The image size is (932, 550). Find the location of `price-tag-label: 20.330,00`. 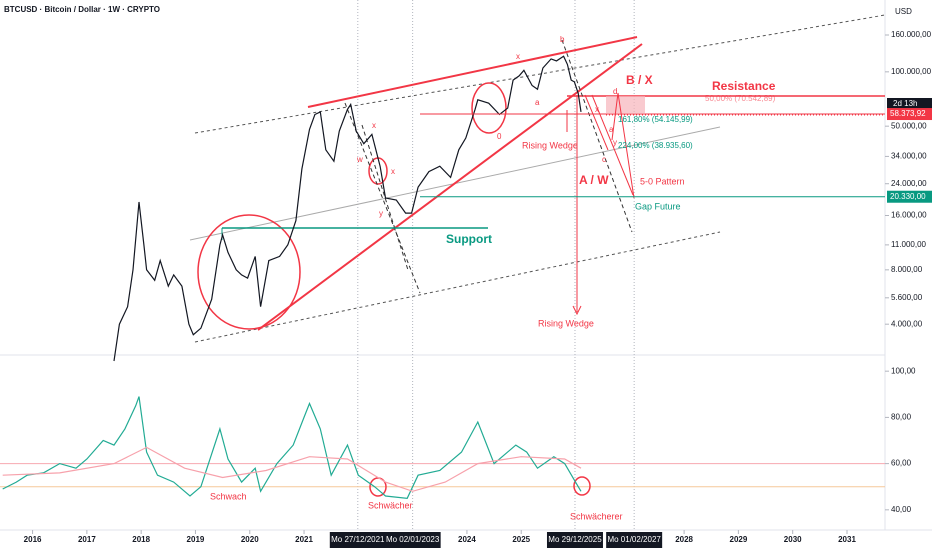

price-tag-label: 20.330,00 is located at coordinates (908, 196).